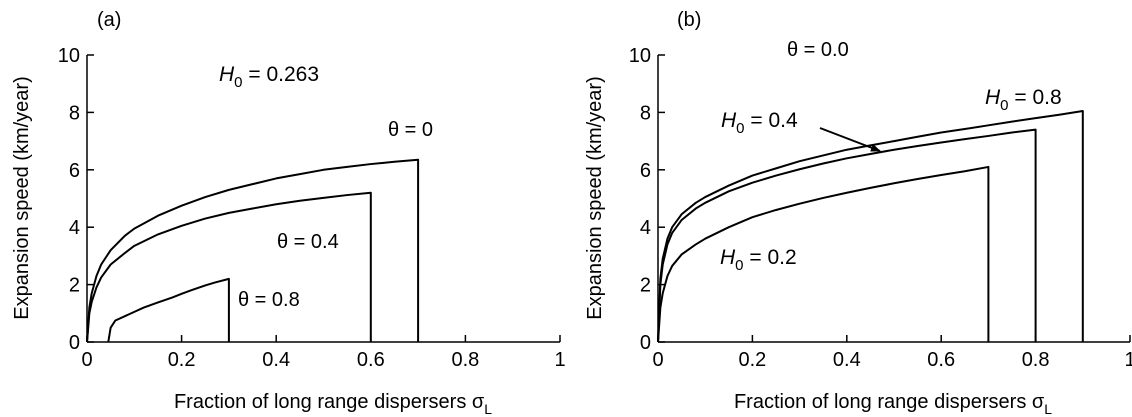 This screenshot has width=1132, height=417. I want to click on y-ticks-a: 0 2 4 6 8 10, so click(76, 199).